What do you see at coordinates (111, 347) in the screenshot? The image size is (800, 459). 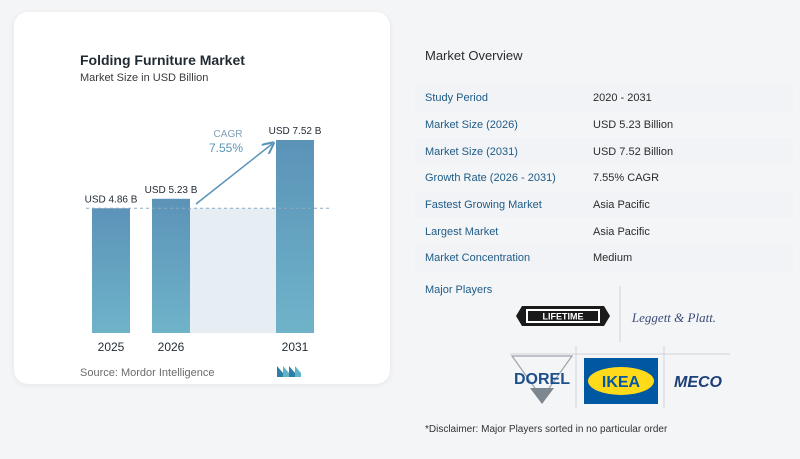 I see `x-tick-2025: 2025` at bounding box center [111, 347].